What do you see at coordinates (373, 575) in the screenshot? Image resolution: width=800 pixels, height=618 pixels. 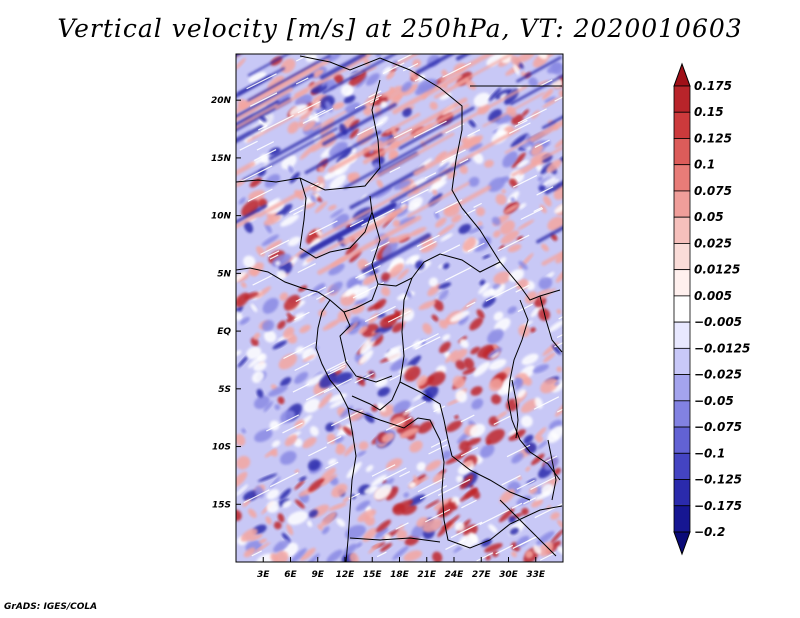 I see `x-tick-label: 15E` at bounding box center [373, 575].